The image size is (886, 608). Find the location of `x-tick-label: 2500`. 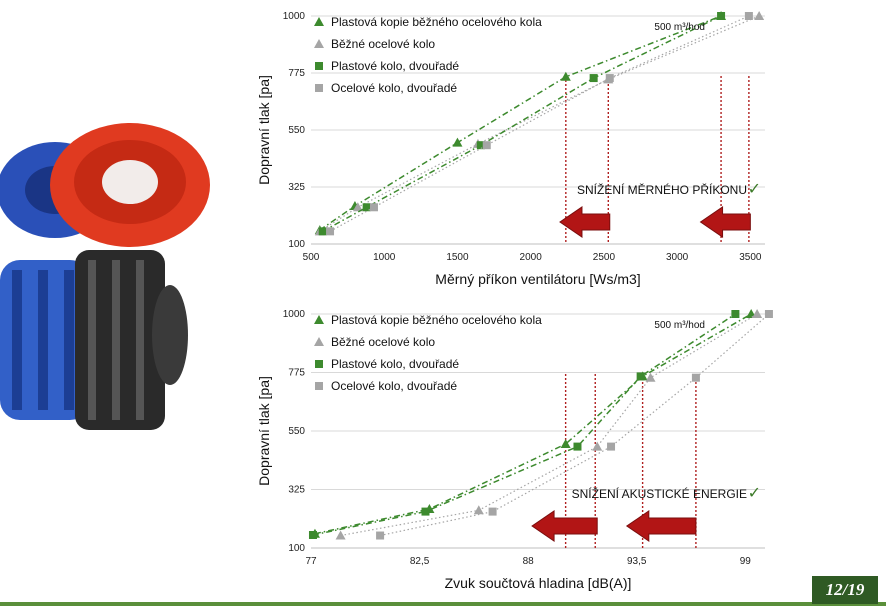

x-tick-label: 2500 is located at coordinates (604, 257).